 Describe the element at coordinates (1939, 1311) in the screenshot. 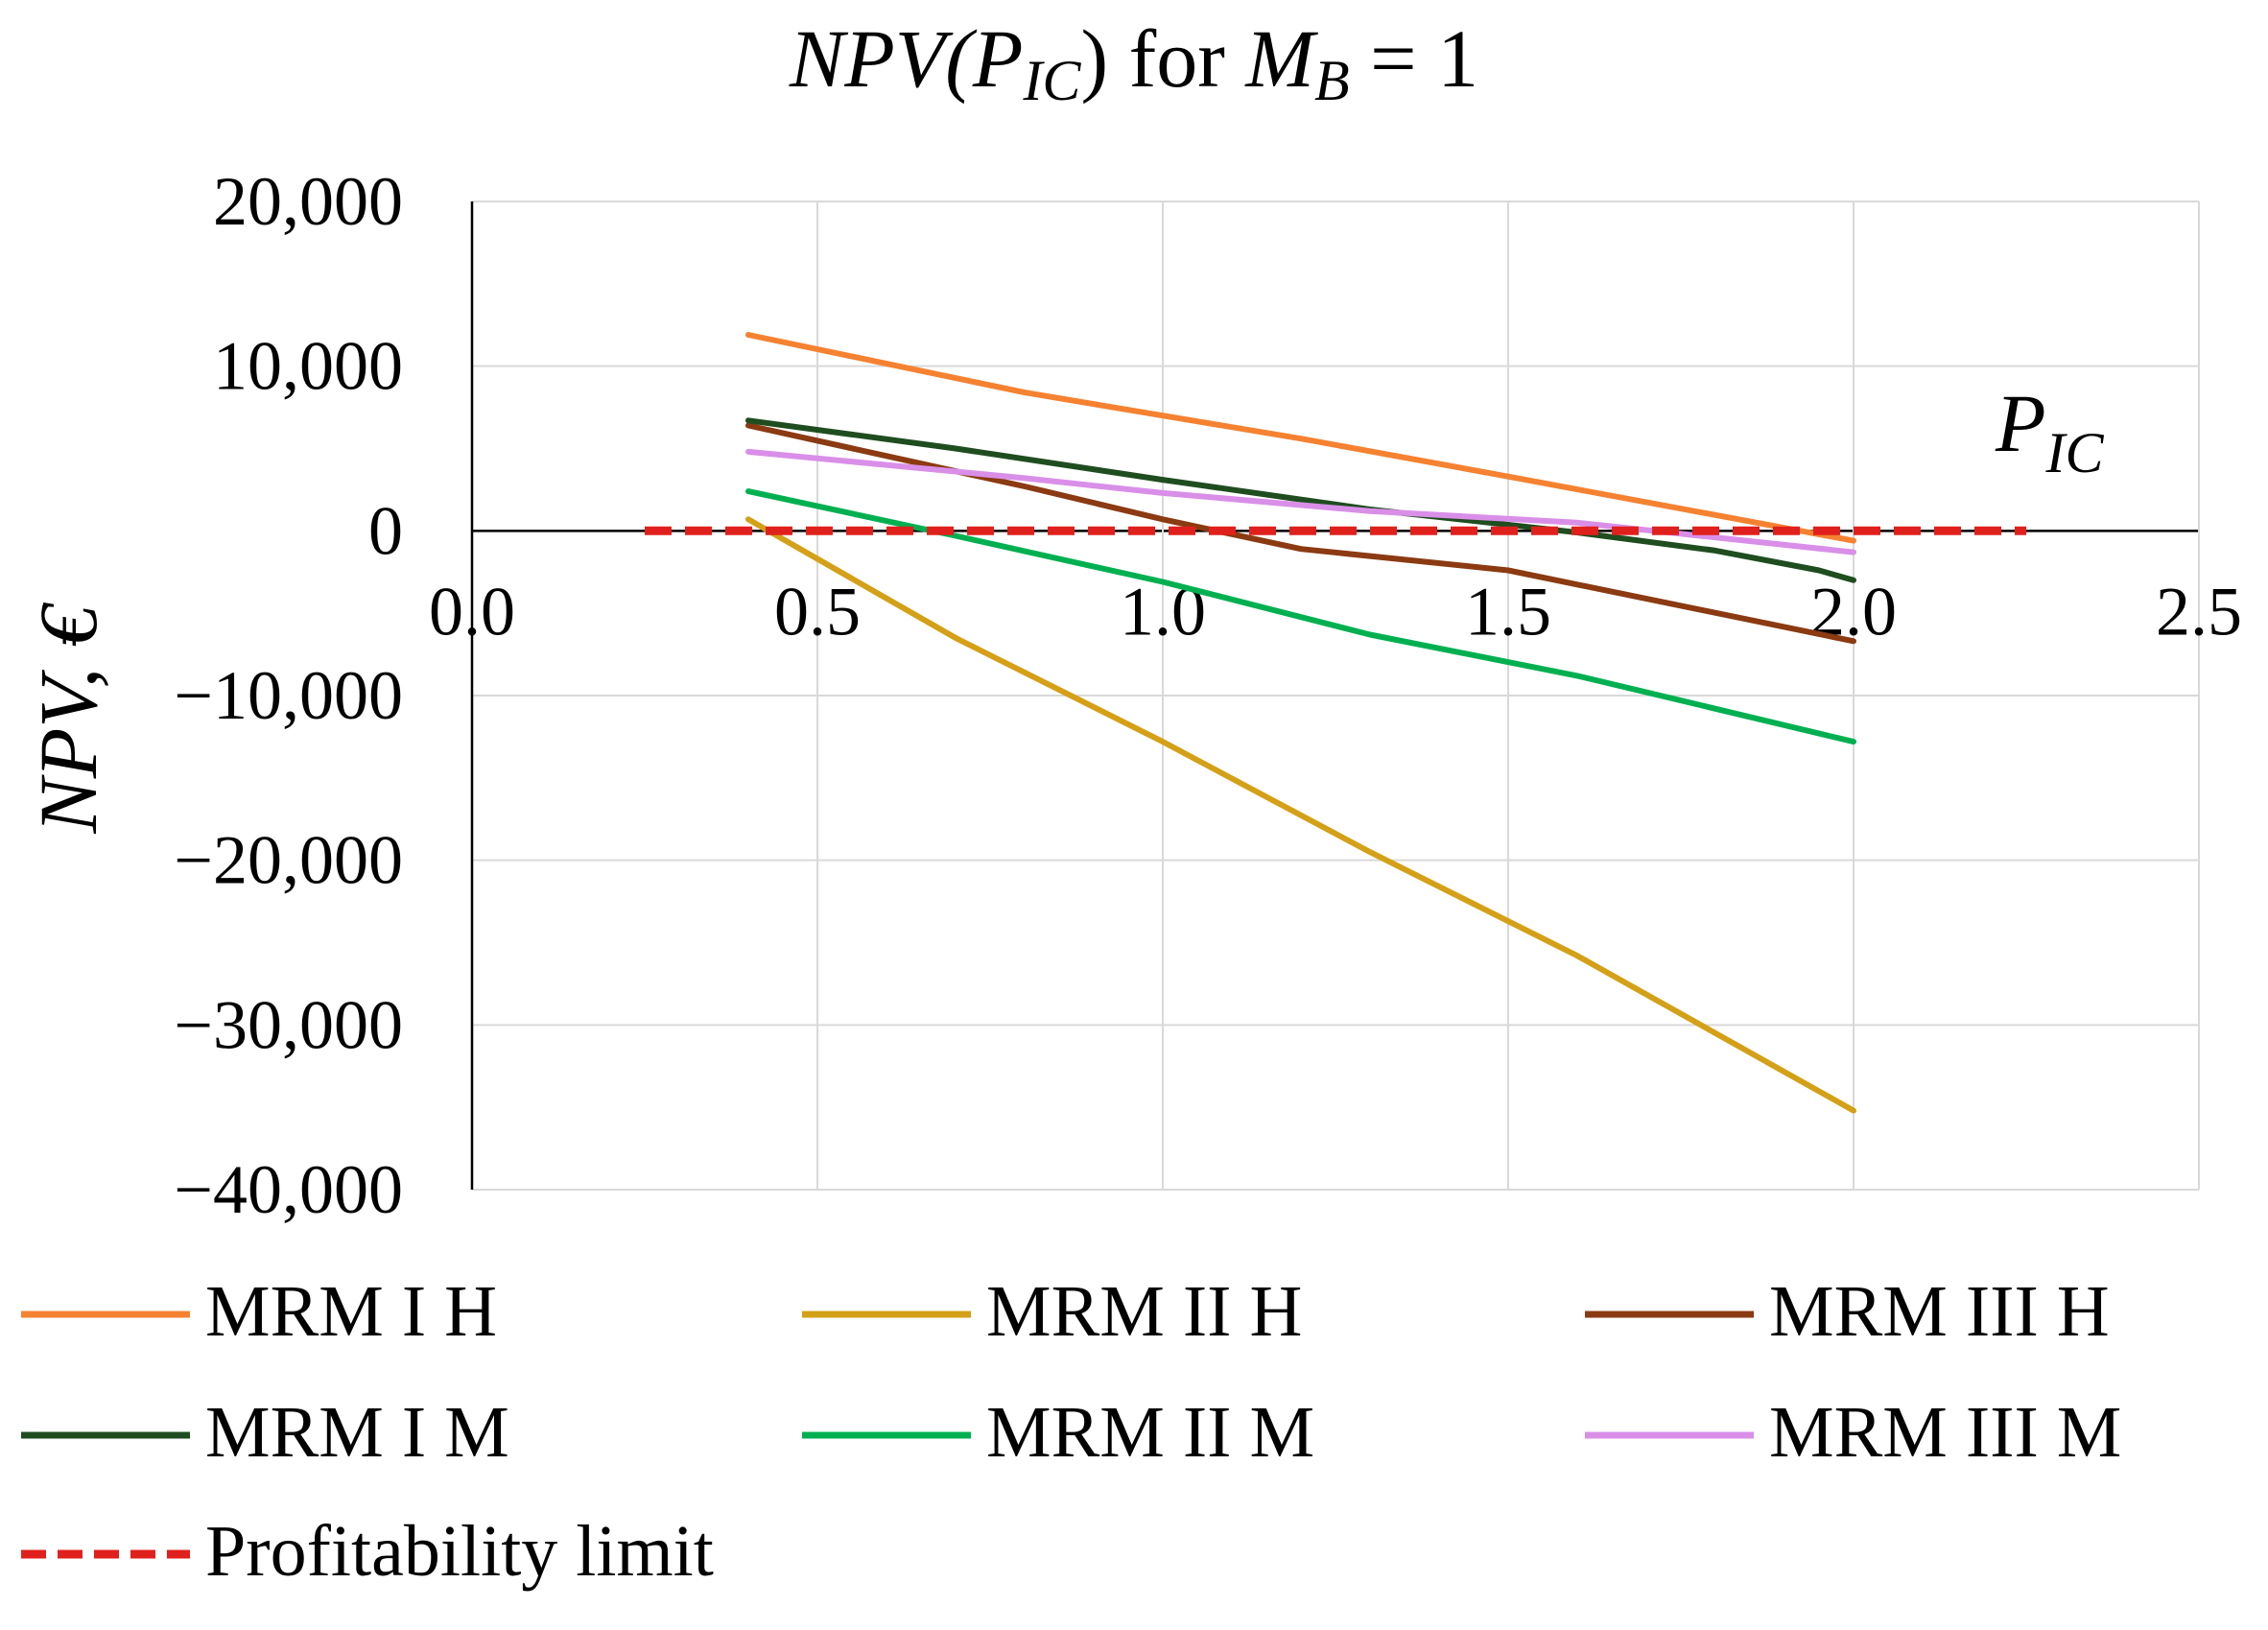

I see `legend-label: MRM III H` at that location.